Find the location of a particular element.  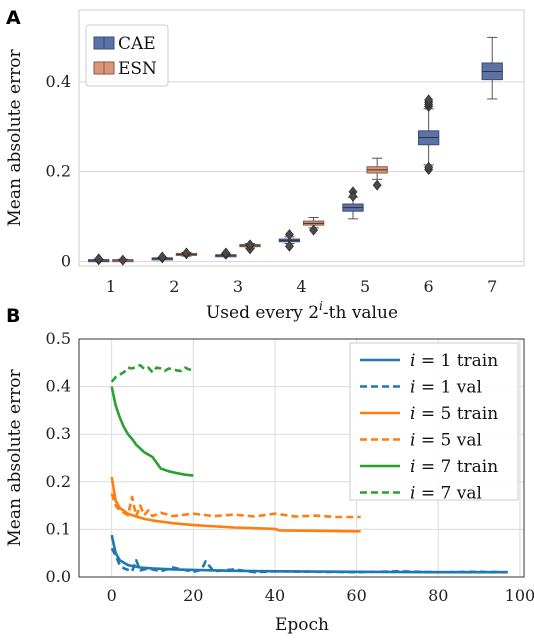

panel-a-y-tick-label: 0.2 is located at coordinates (58, 171).